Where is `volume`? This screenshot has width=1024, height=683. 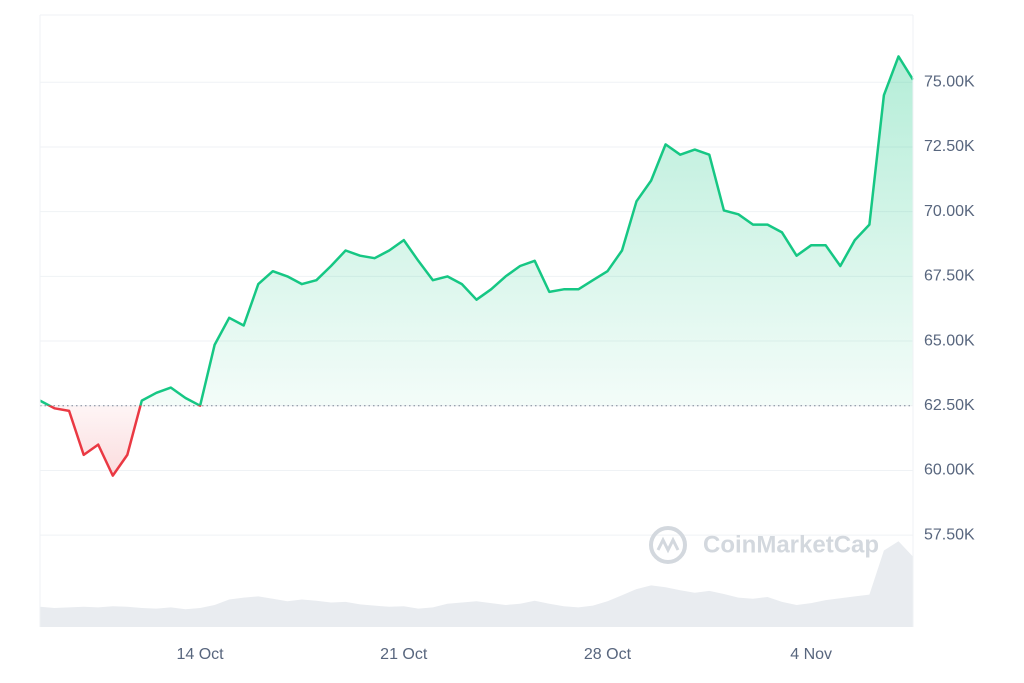 volume is located at coordinates (476, 584).